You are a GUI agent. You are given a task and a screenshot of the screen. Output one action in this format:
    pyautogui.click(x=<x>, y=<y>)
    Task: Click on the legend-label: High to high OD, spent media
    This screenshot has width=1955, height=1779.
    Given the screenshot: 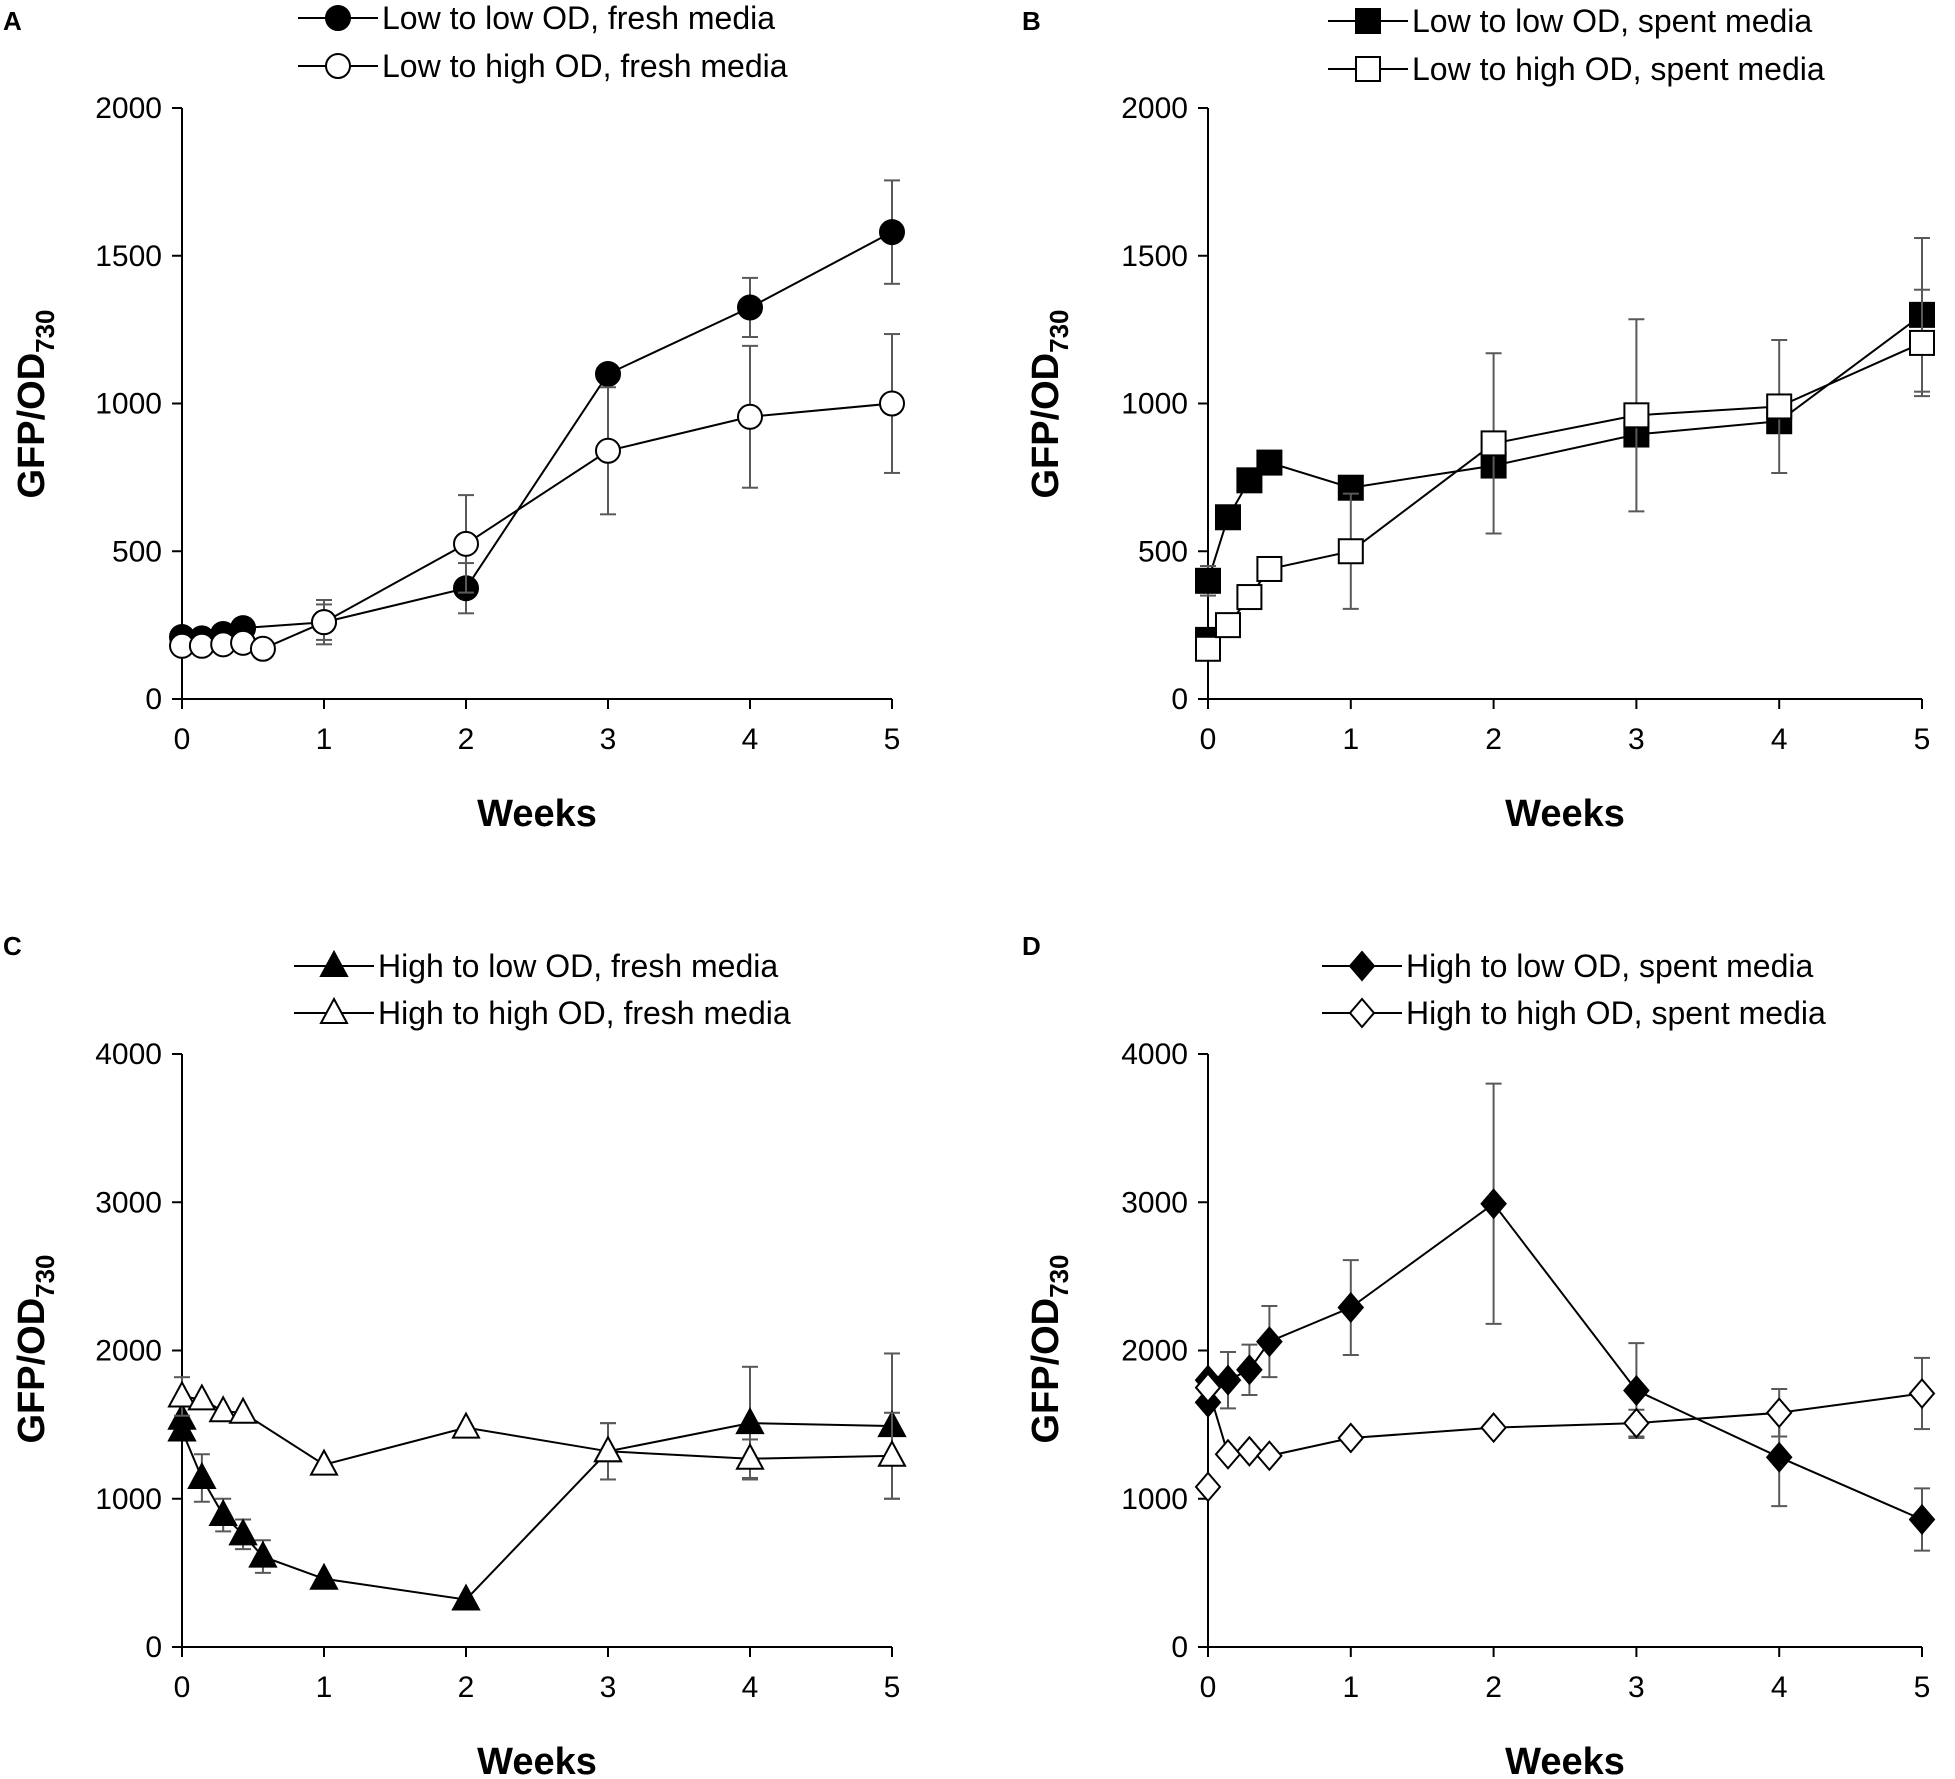 What is the action you would take?
    pyautogui.click(x=1616, y=1013)
    